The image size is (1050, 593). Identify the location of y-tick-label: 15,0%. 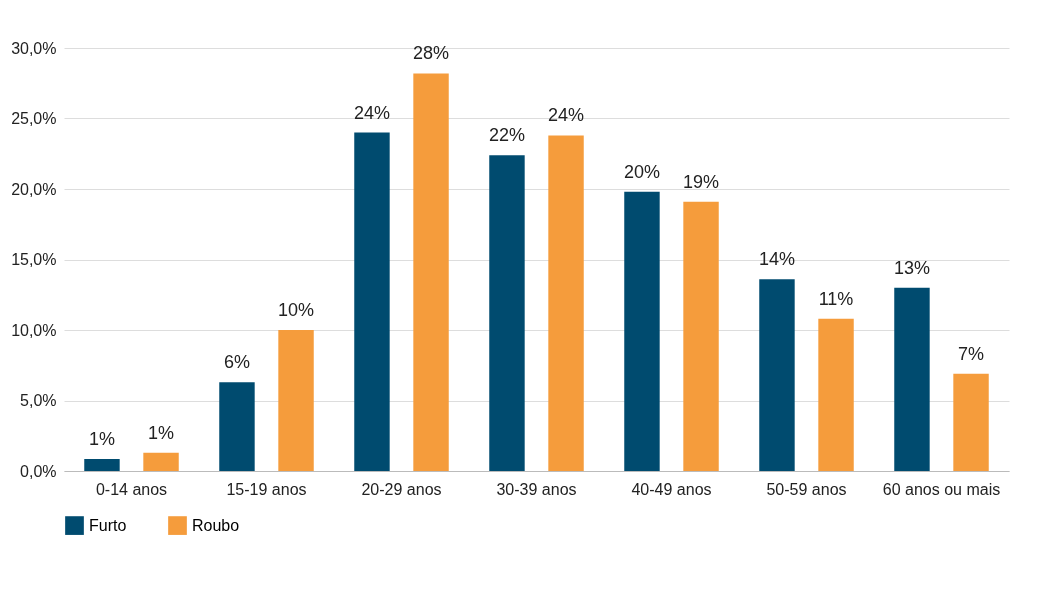
(34, 259).